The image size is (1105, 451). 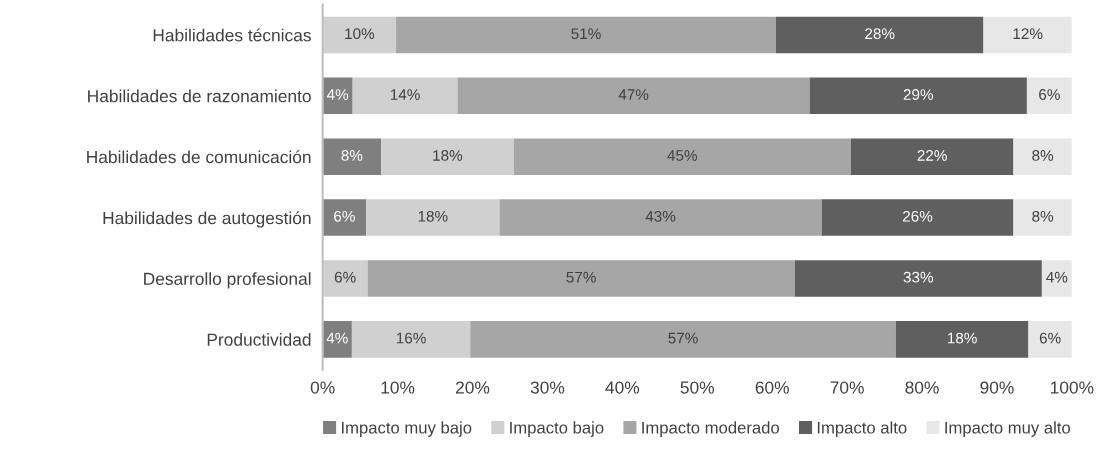 What do you see at coordinates (922, 387) in the screenshot?
I see `x-tick-label: 80%` at bounding box center [922, 387].